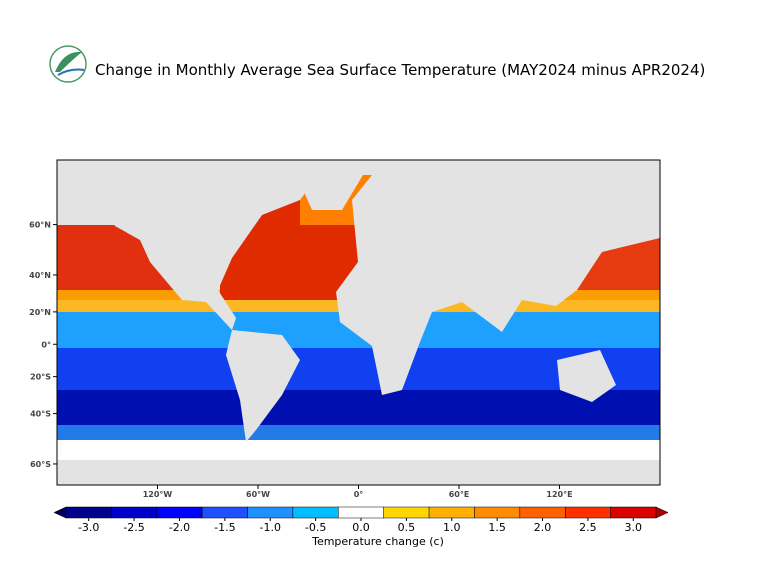 Image resolution: width=776 pixels, height=581 pixels. What do you see at coordinates (559, 494) in the screenshot?
I see `x-tick-label: 120°E` at bounding box center [559, 494].